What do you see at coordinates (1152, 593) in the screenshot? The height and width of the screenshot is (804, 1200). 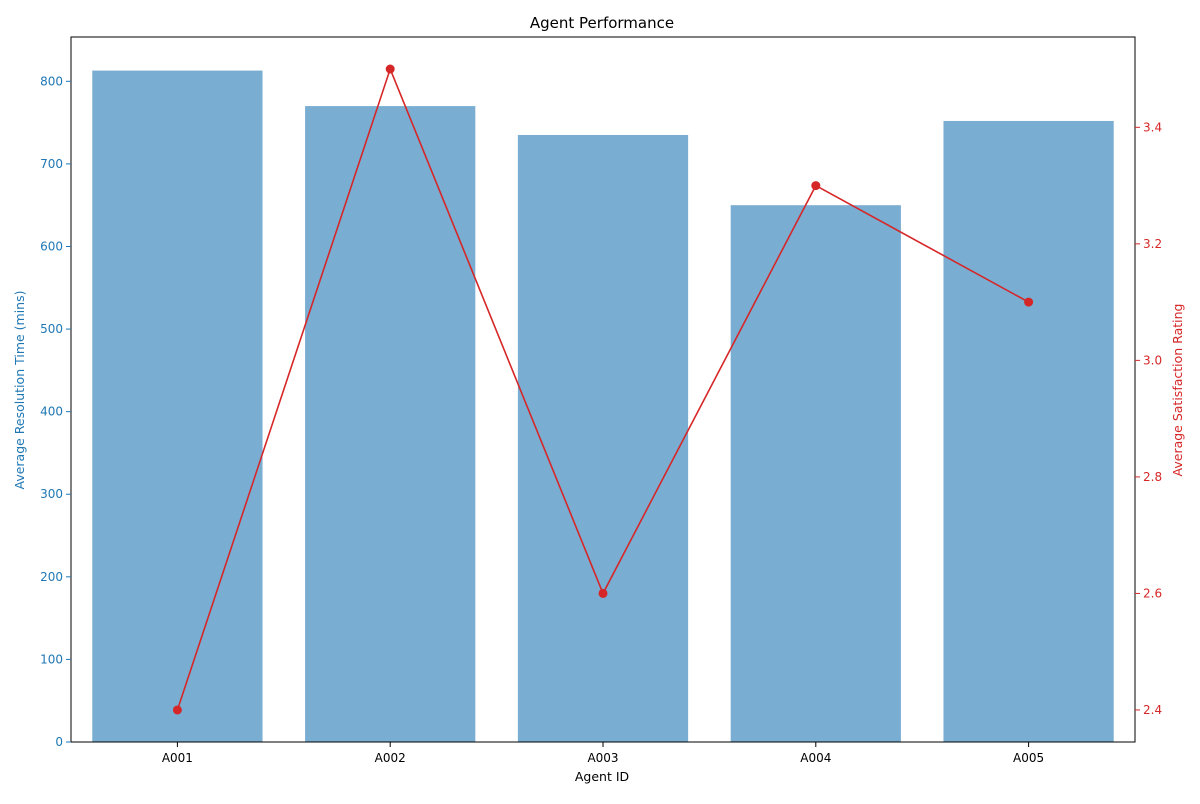 I see `y-right-tick-label: 2.6` at bounding box center [1152, 593].